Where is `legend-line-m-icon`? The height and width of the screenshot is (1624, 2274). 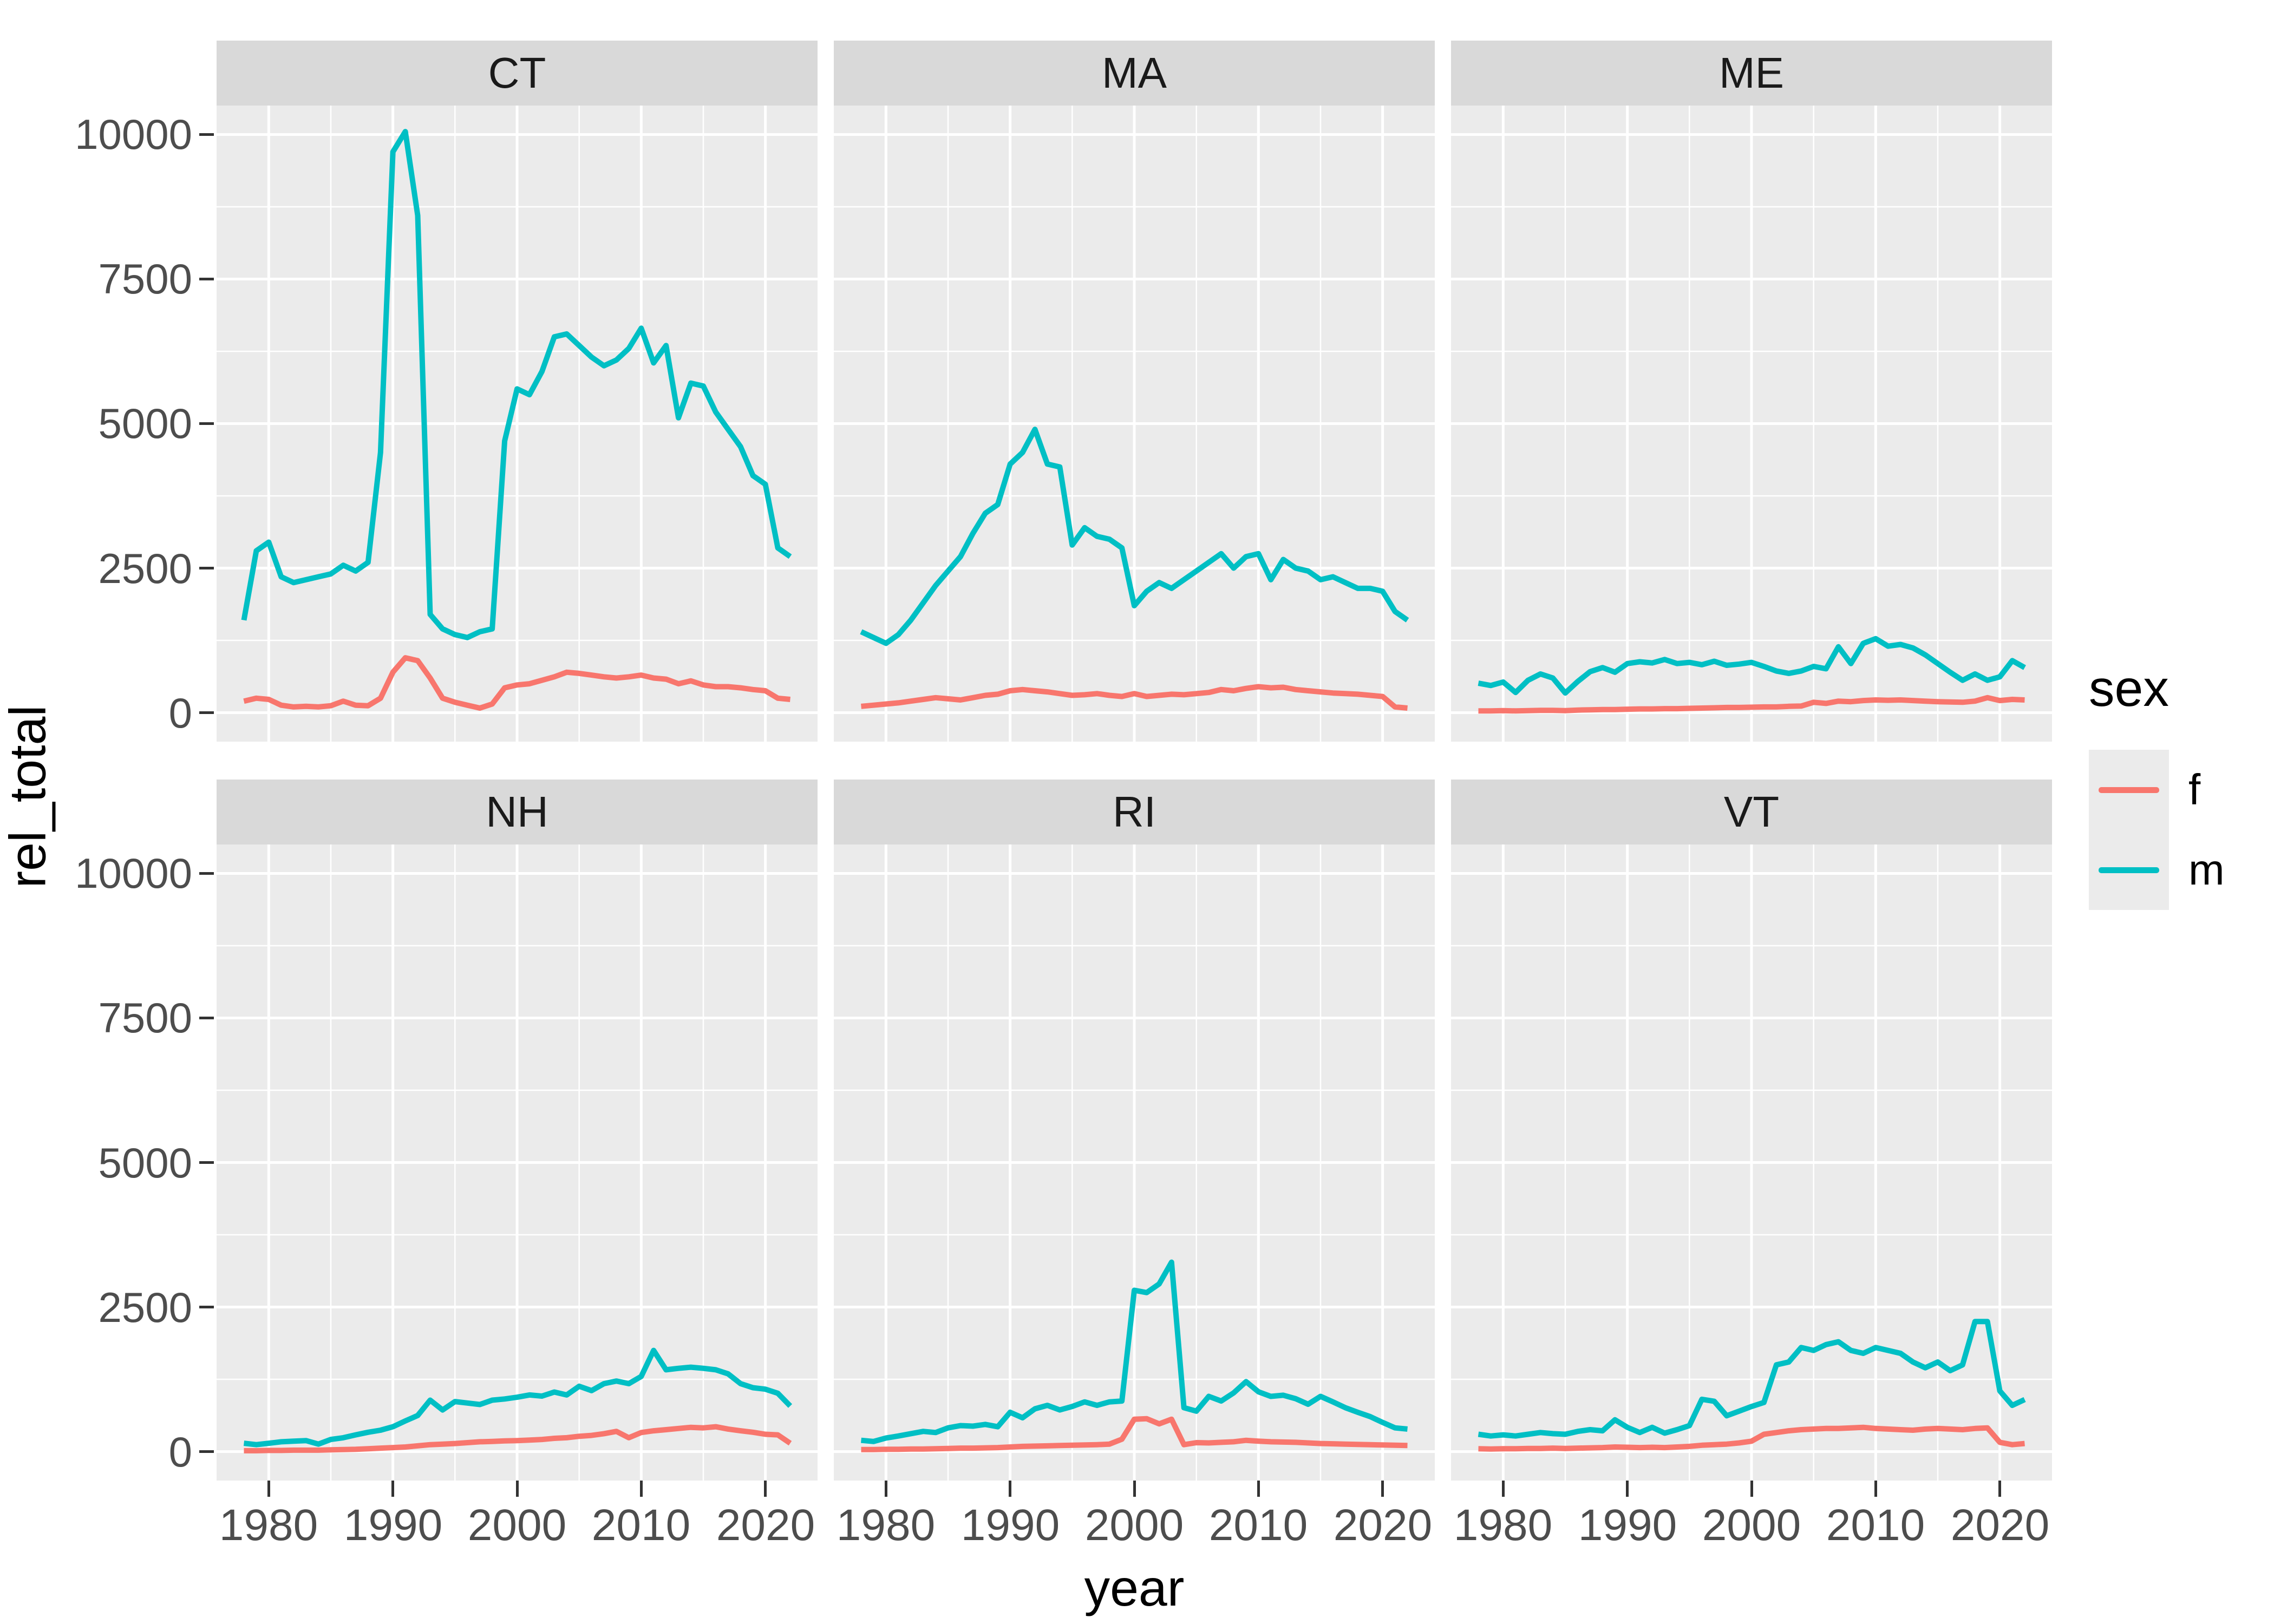
legend-line-m-icon is located at coordinates (2129, 870).